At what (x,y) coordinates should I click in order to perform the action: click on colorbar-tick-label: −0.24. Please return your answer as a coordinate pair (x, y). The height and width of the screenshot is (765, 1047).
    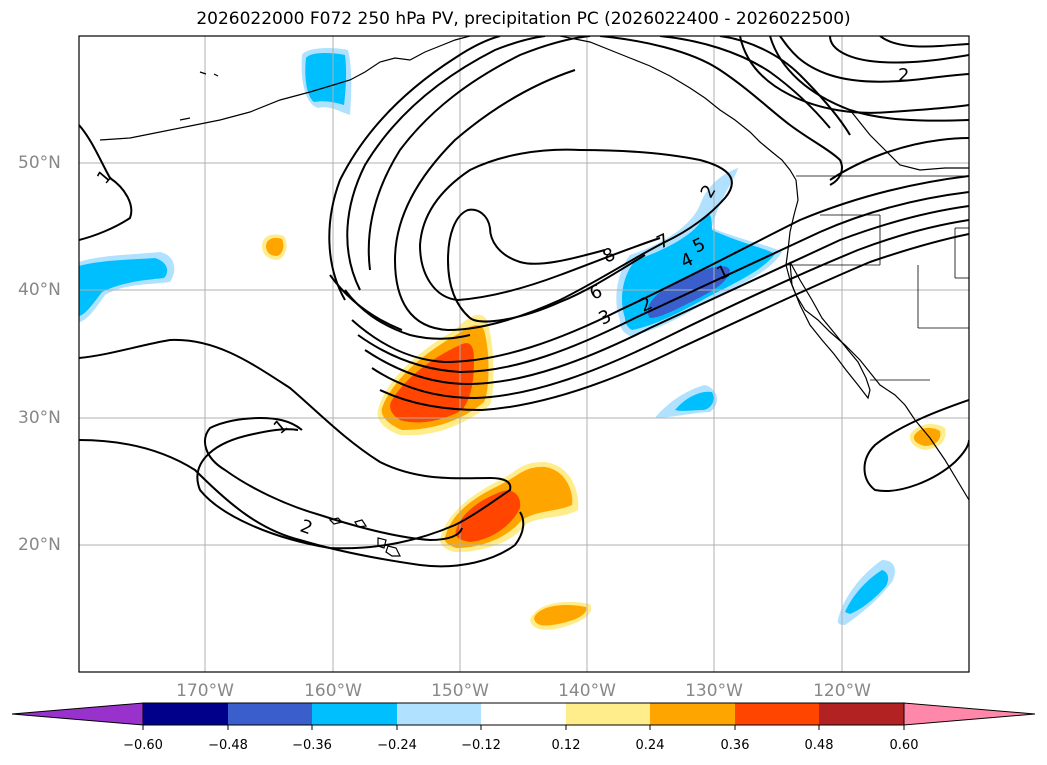
    Looking at the image, I should click on (397, 745).